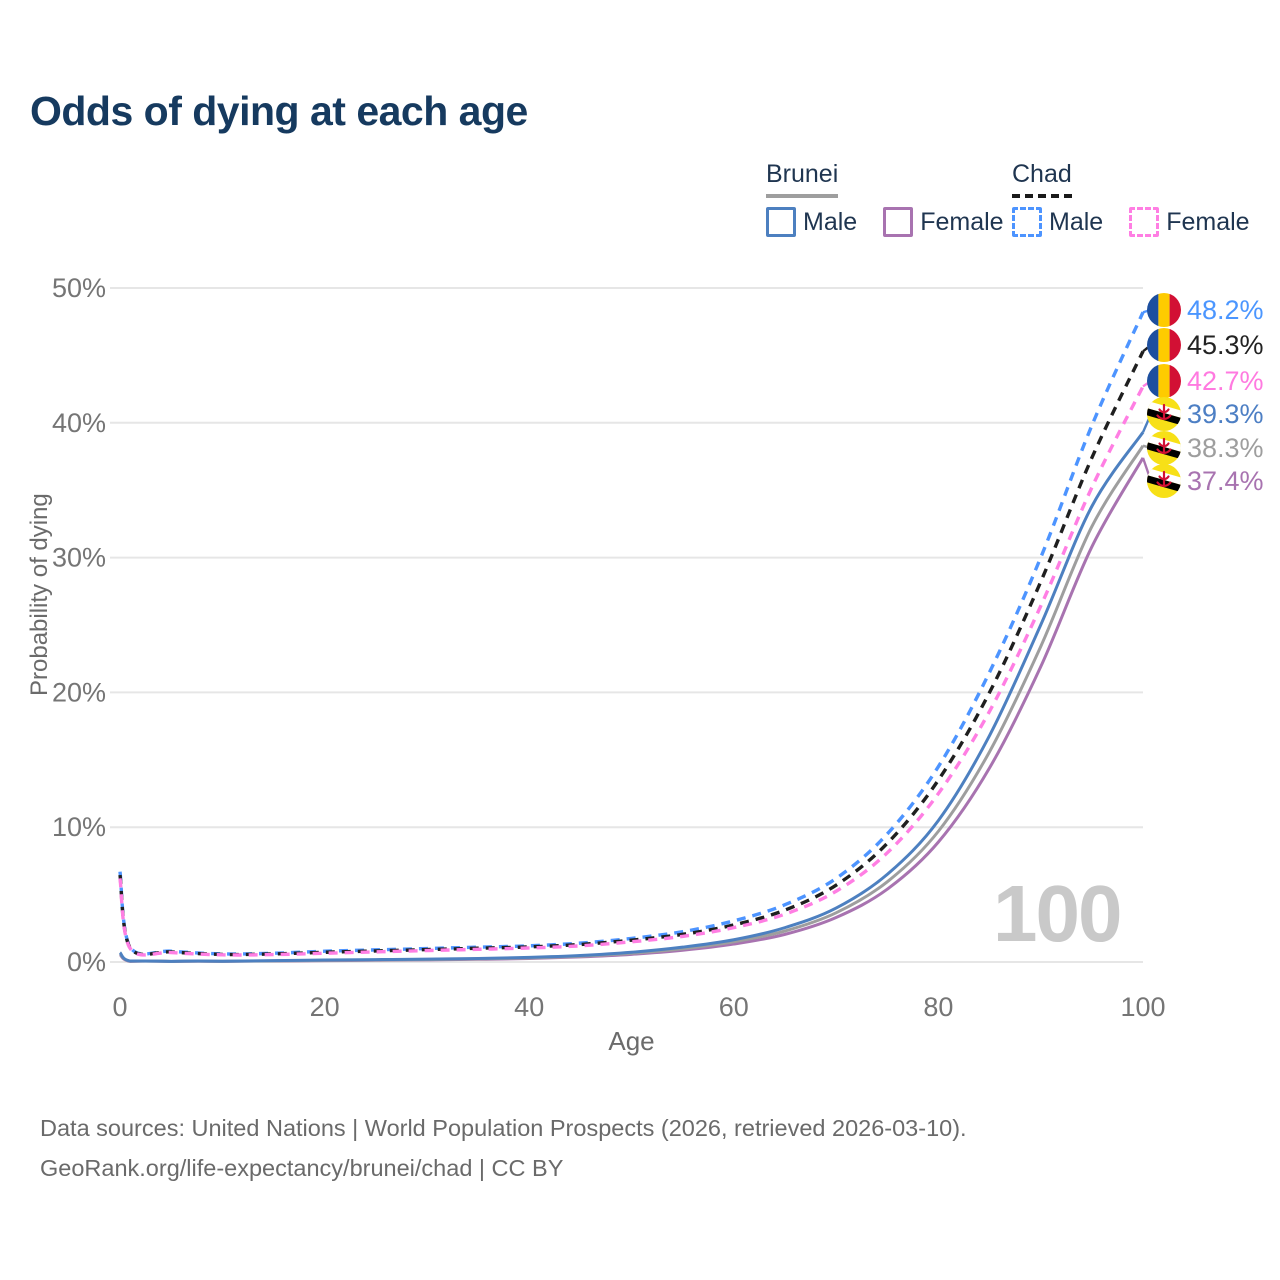 The height and width of the screenshot is (1280, 1280). I want to click on end-label-chad-total: 45.3%, so click(1205, 345).